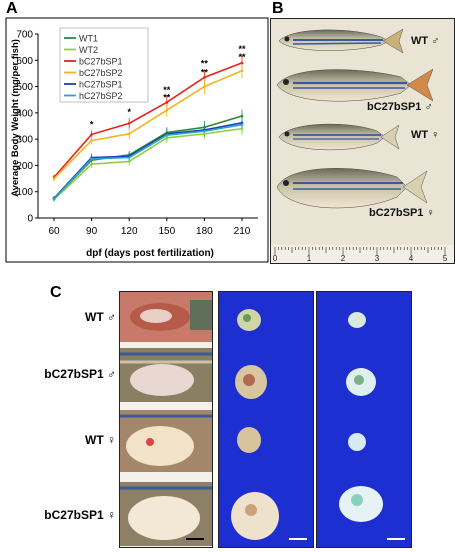 The height and width of the screenshot is (552, 455). Describe the element at coordinates (361, 382) in the screenshot. I see `gonad2-bc27bsp1-male` at that location.